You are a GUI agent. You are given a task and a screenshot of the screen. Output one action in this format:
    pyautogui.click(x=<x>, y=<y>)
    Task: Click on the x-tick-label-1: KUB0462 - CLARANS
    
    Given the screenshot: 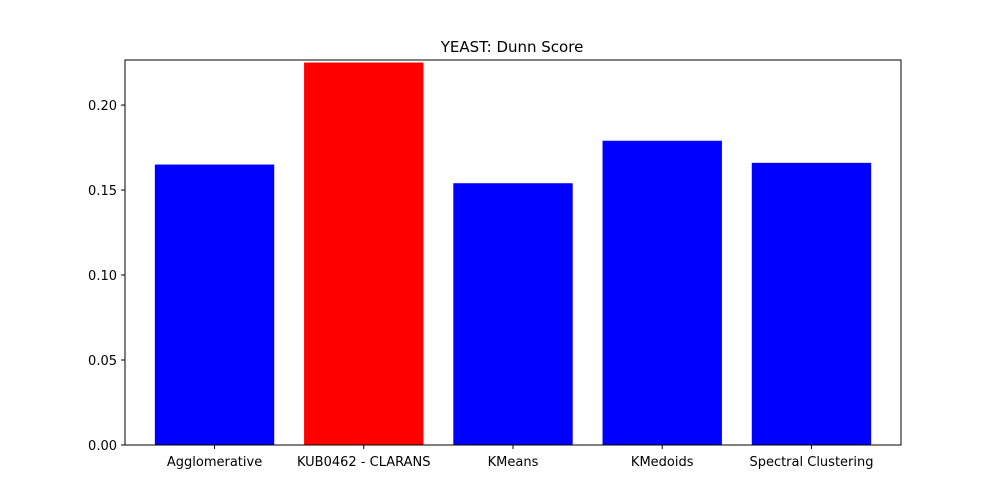 What is the action you would take?
    pyautogui.click(x=364, y=462)
    